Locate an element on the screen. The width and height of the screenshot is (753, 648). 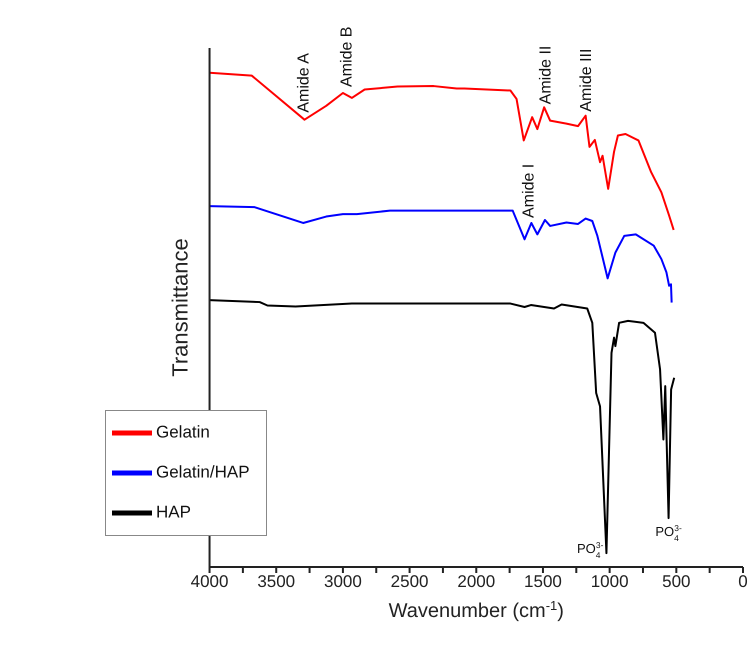
annotation: Amide A is located at coordinates (304, 82).